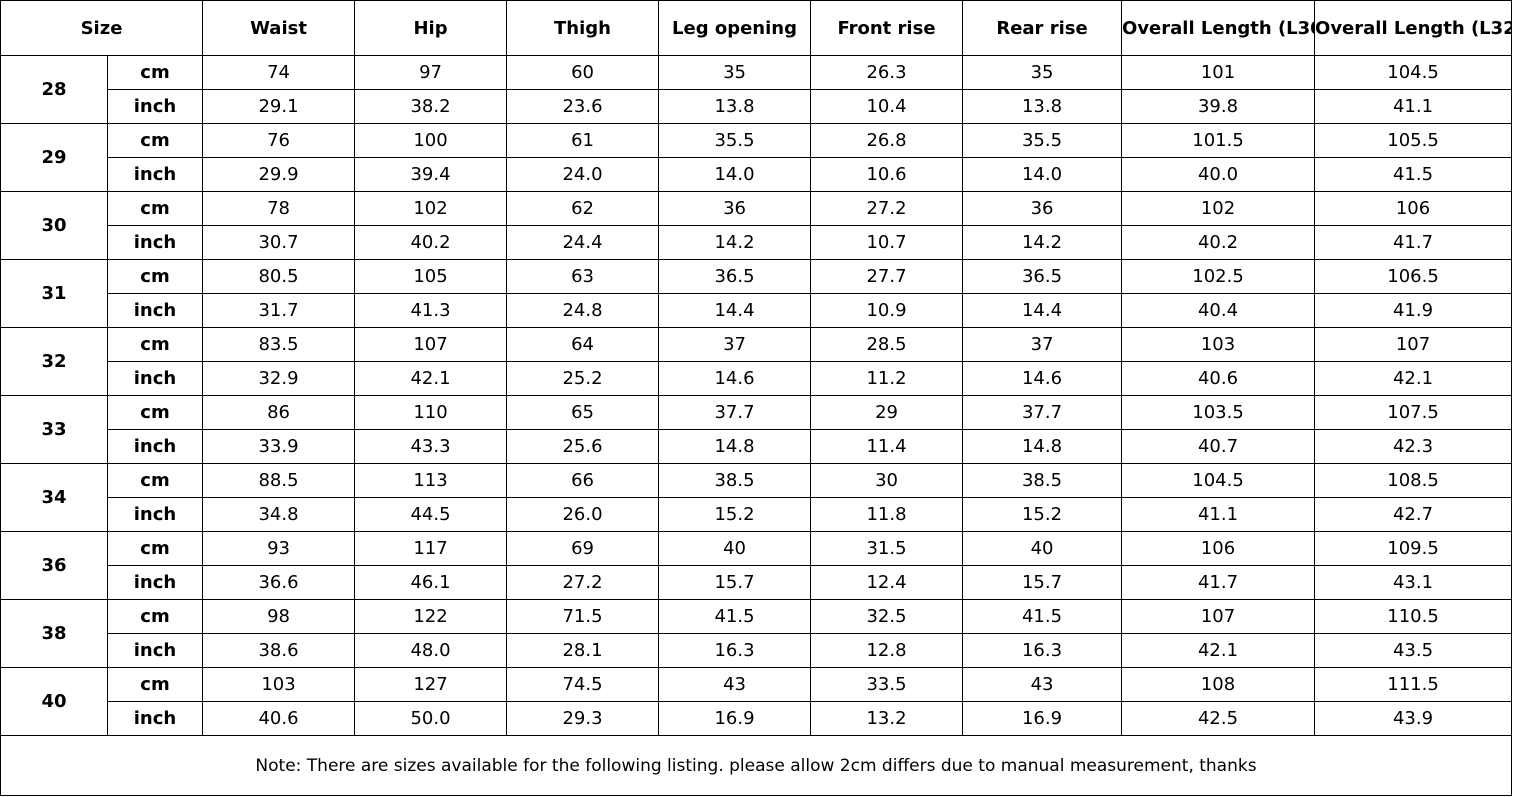  I want to click on size-cell: 36, so click(54, 565).